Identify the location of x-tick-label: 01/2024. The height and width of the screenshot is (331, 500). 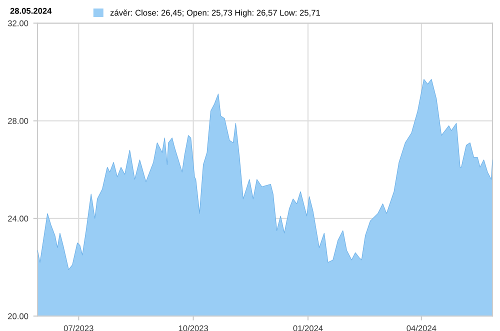
(308, 328).